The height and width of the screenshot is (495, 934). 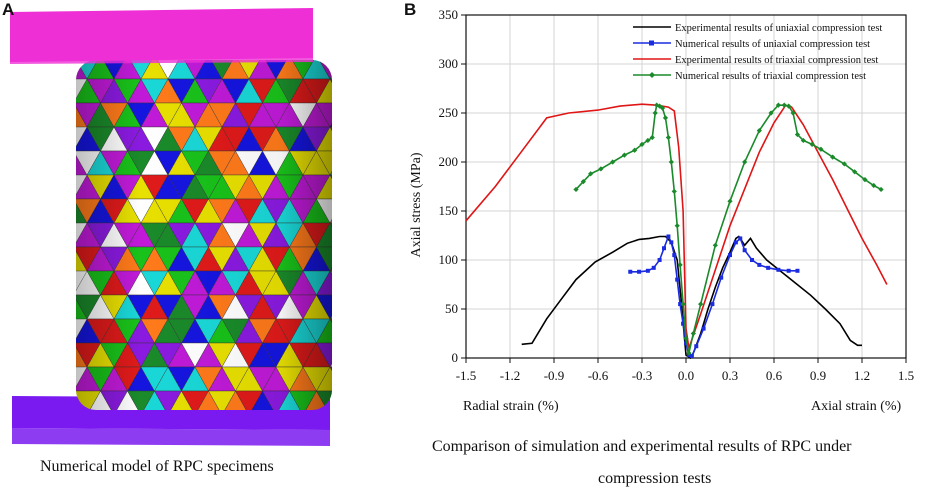 I want to click on y-axis-title: Axial stress (MPa), so click(x=416, y=204).